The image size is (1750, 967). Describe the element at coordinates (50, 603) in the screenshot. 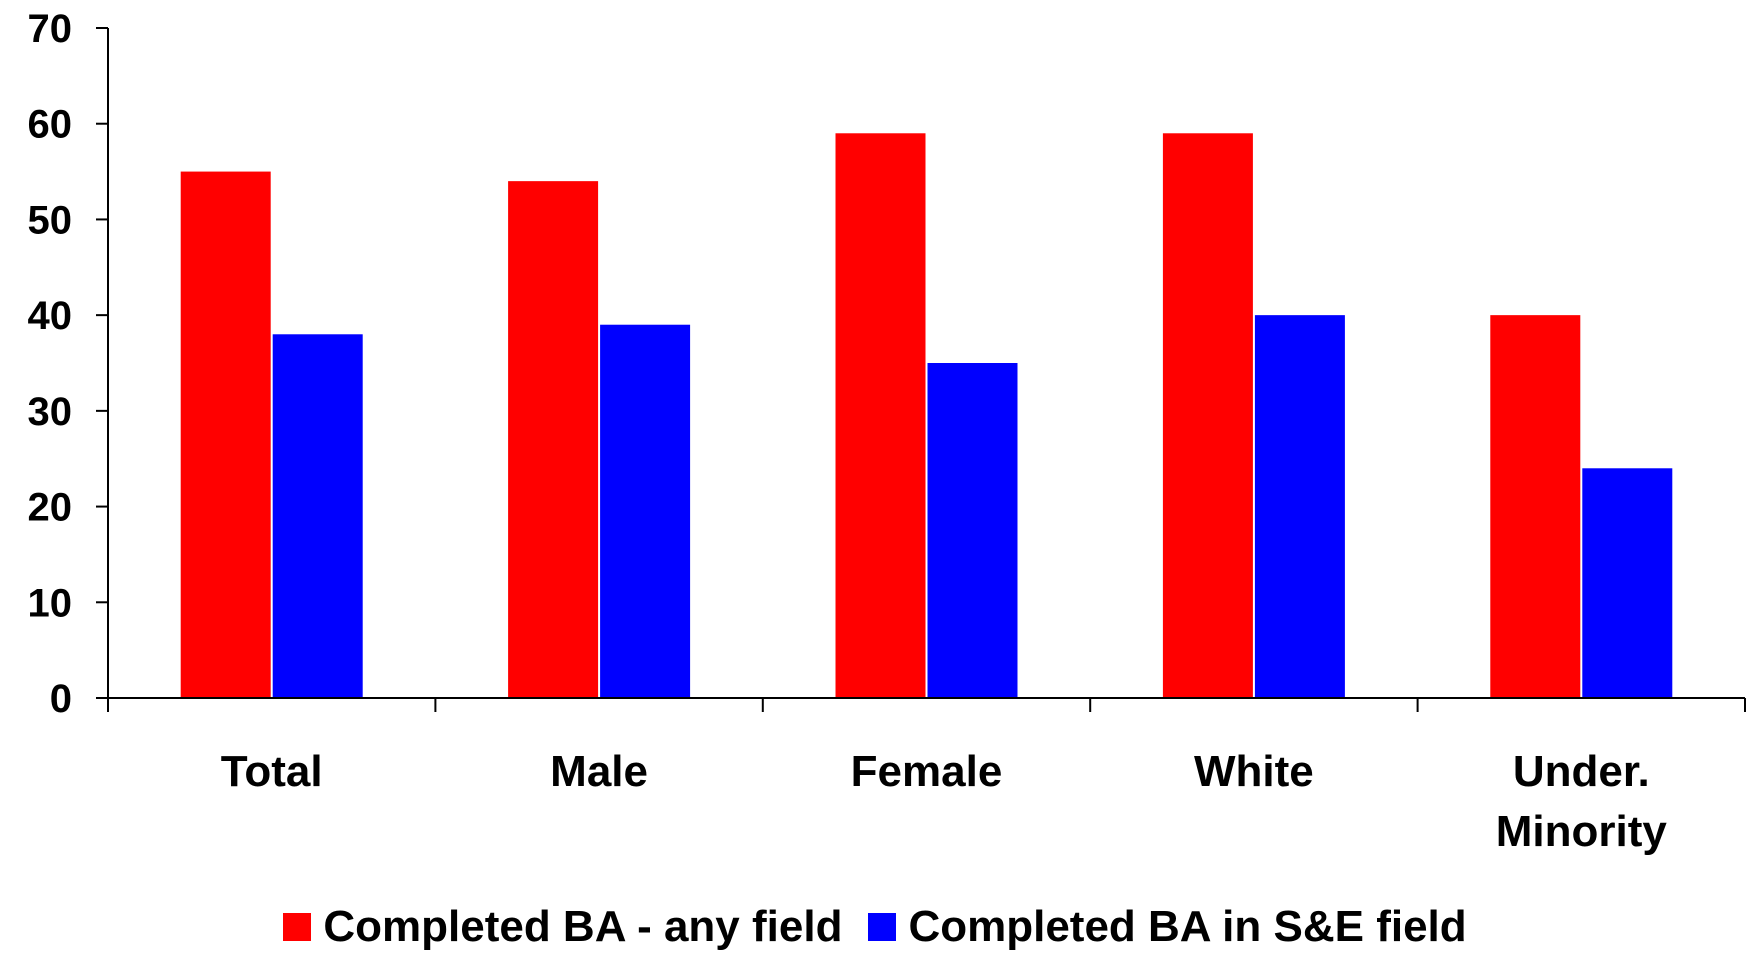

I see `y-tick-label-1: 10` at that location.